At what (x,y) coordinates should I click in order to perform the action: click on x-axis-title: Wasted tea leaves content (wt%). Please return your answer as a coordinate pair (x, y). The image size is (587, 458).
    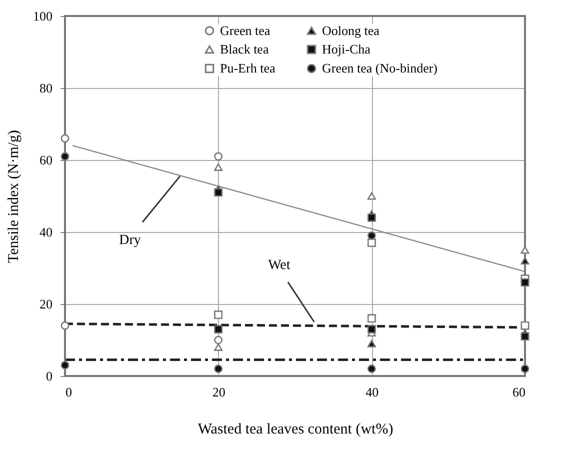
    Looking at the image, I should click on (296, 430).